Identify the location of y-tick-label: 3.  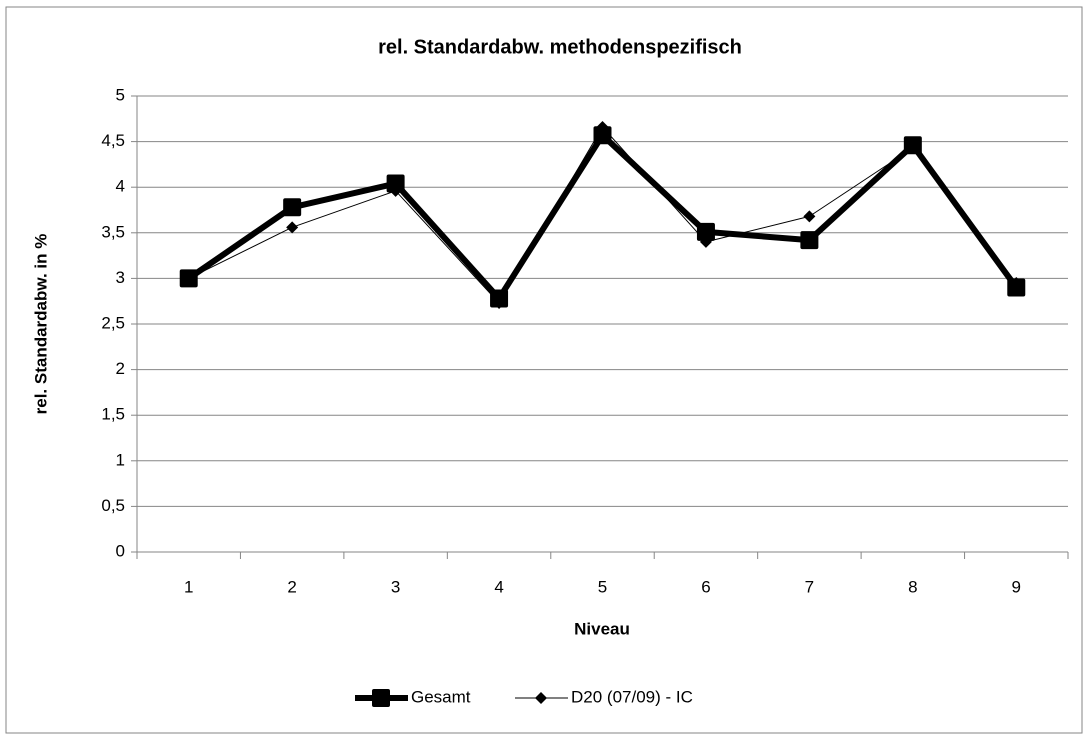
(120, 277).